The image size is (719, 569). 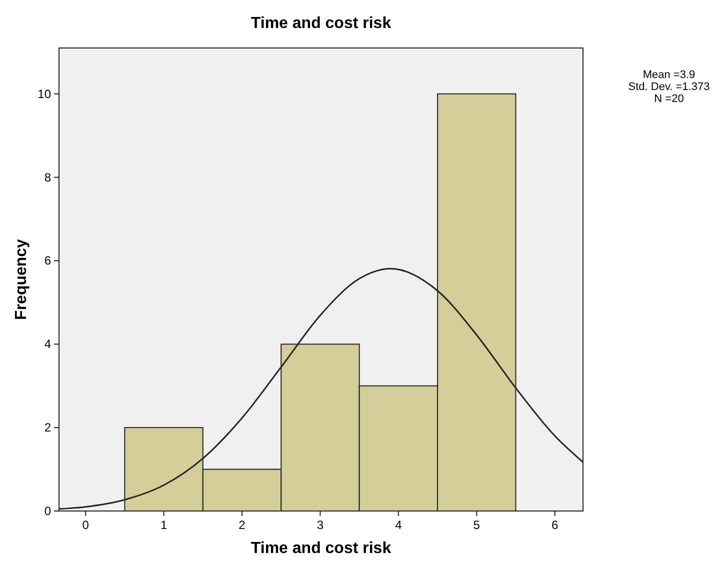 What do you see at coordinates (48, 511) in the screenshot?
I see `y-tick-label: 0` at bounding box center [48, 511].